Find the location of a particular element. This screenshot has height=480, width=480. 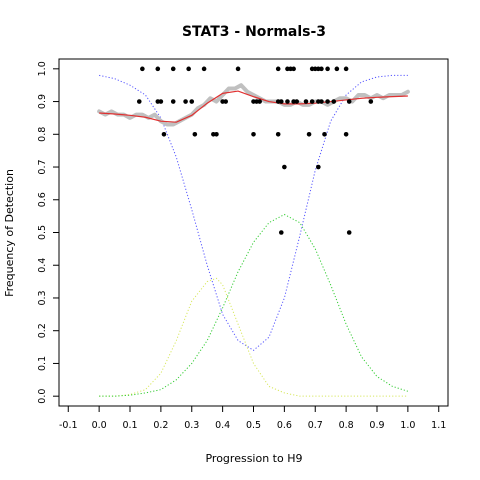

chart-title: STAT3 - Normals-3 is located at coordinates (254, 32).